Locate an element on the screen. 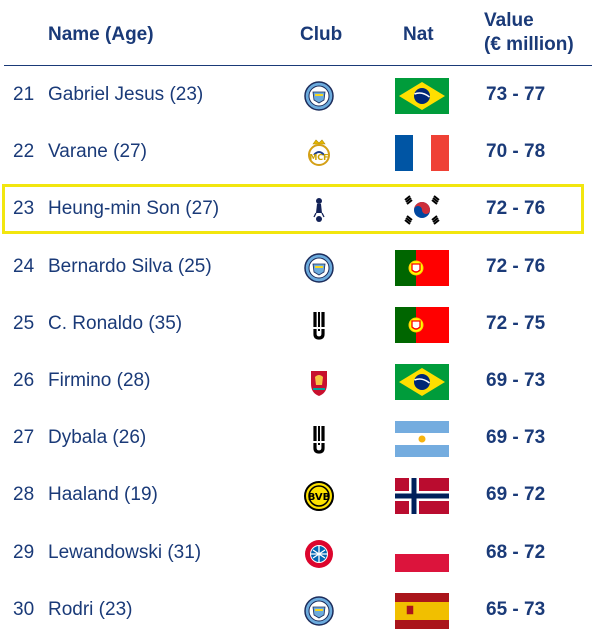 The height and width of the screenshot is (640, 600). market-value: 72 - 75 is located at coordinates (516, 323).